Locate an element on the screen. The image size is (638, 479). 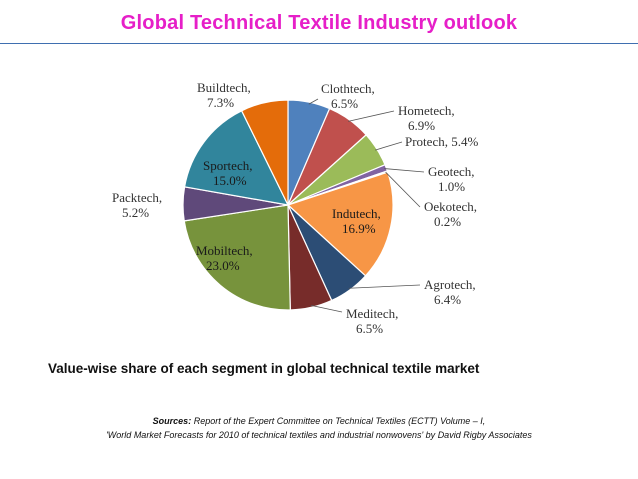
pie-slice-mobiltech is located at coordinates (237, 257).